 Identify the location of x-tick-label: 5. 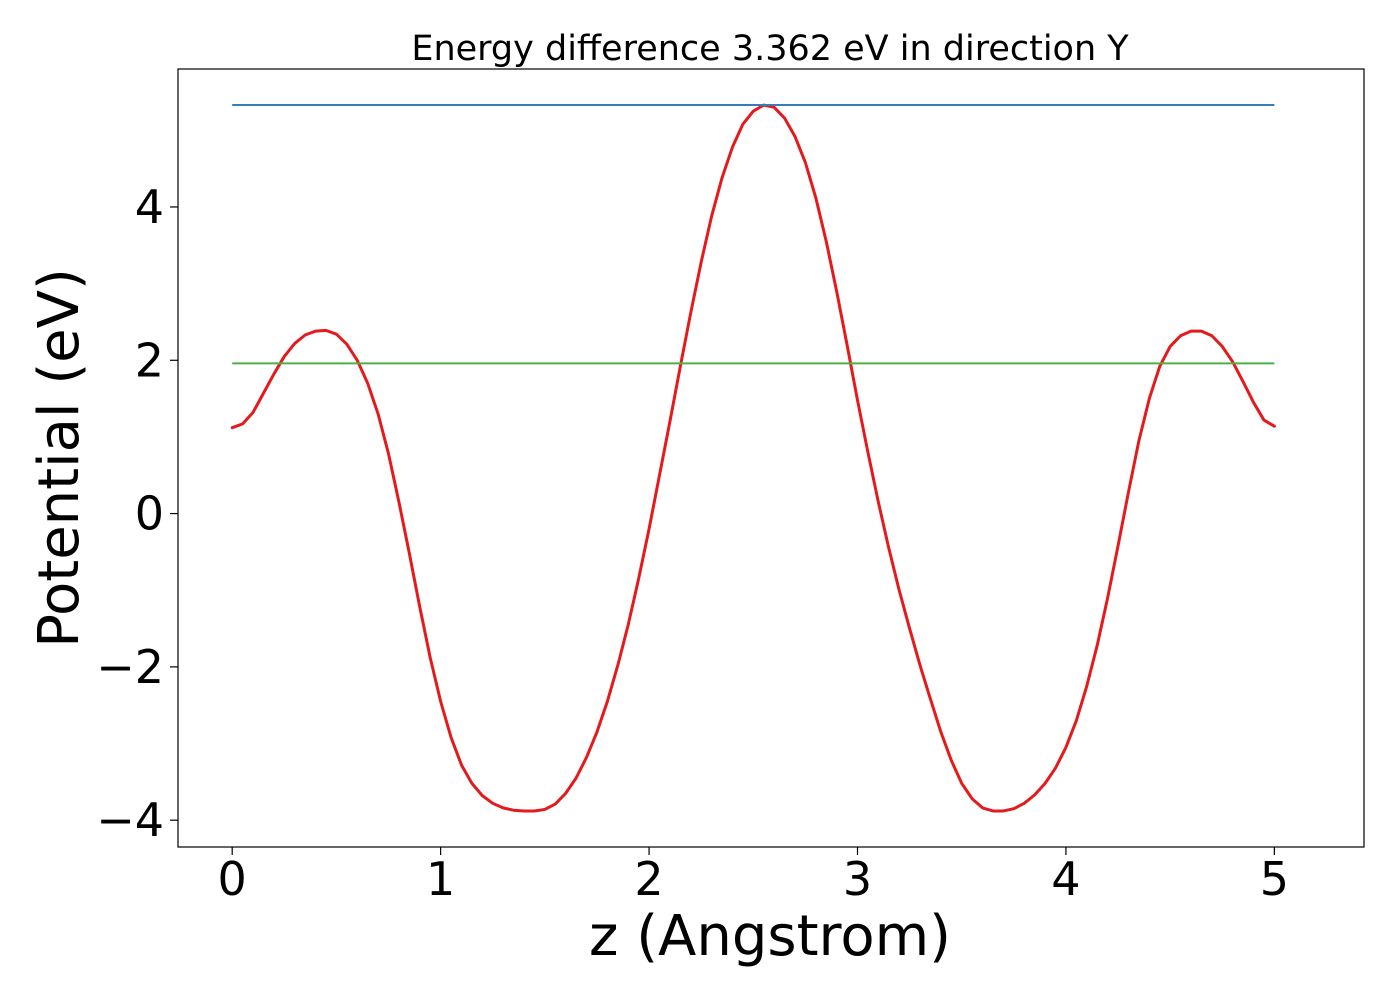
(1274, 879).